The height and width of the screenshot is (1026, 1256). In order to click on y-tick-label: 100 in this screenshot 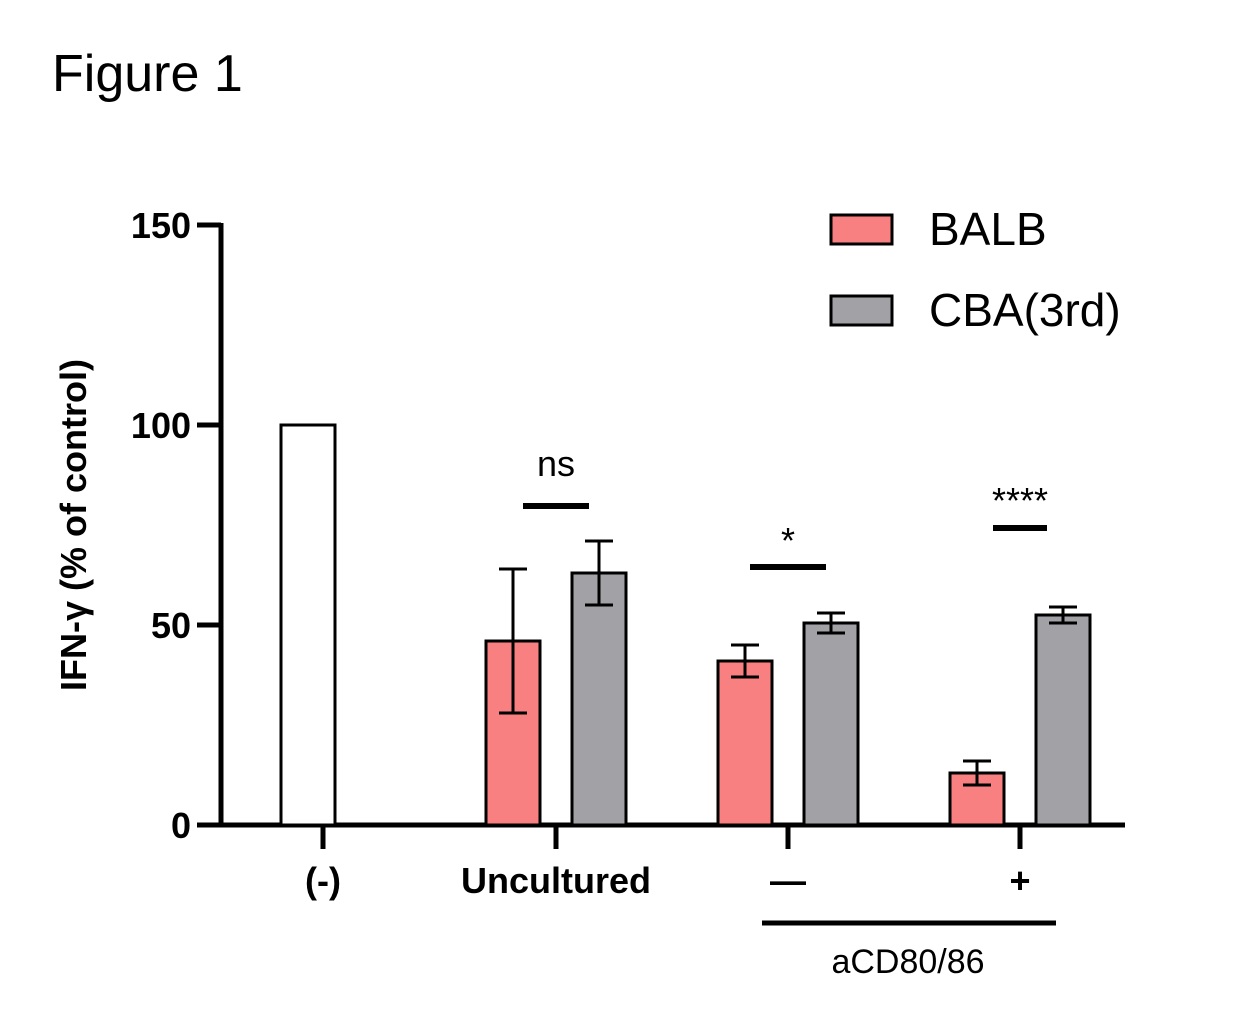, I will do `click(161, 425)`.